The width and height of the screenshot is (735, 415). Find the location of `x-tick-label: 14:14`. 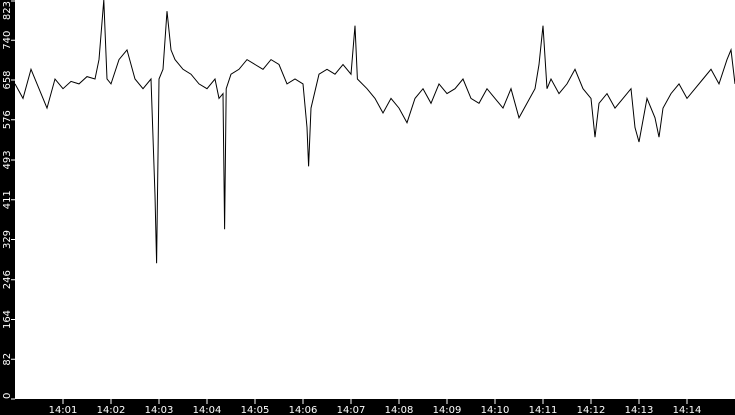

x-tick-label: 14:14 is located at coordinates (687, 410).